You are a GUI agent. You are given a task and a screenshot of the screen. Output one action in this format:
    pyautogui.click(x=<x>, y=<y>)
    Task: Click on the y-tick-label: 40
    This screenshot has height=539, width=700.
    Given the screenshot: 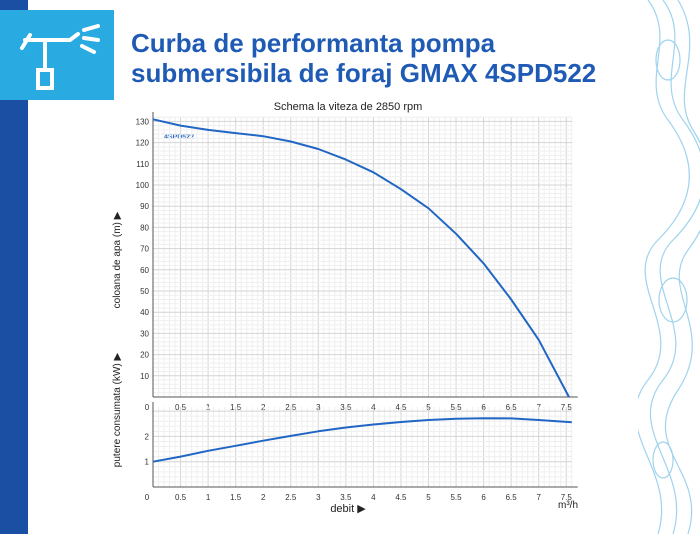 What is the action you would take?
    pyautogui.click(x=144, y=312)
    